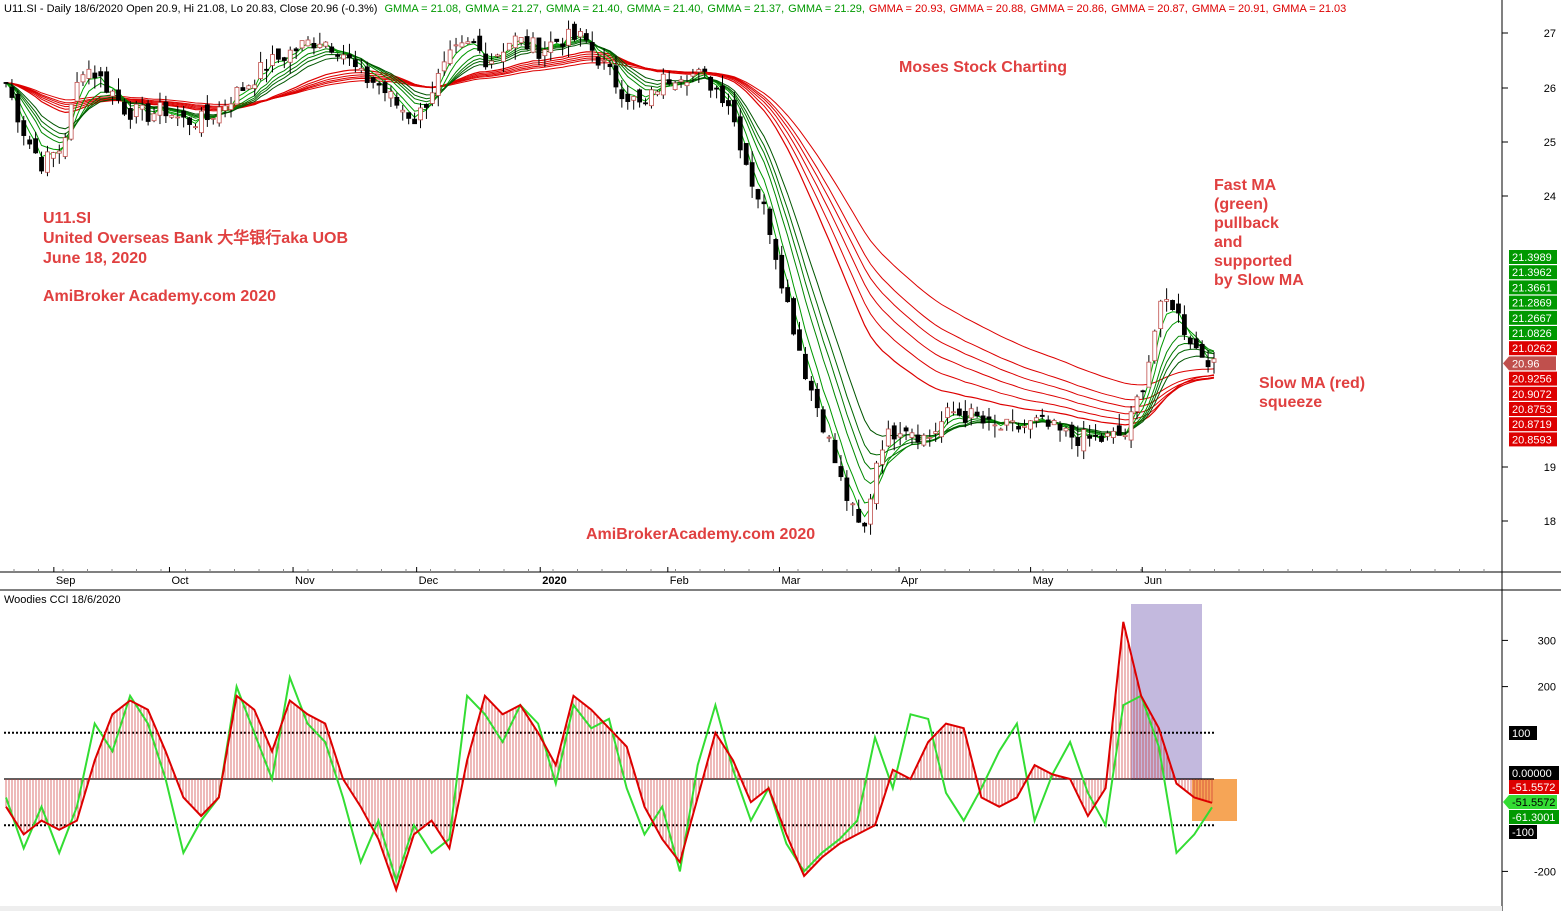 This screenshot has height=916, width=1561. Describe the element at coordinates (67, 218) in the screenshot. I see `annotation-ticker: U11.SI` at that location.